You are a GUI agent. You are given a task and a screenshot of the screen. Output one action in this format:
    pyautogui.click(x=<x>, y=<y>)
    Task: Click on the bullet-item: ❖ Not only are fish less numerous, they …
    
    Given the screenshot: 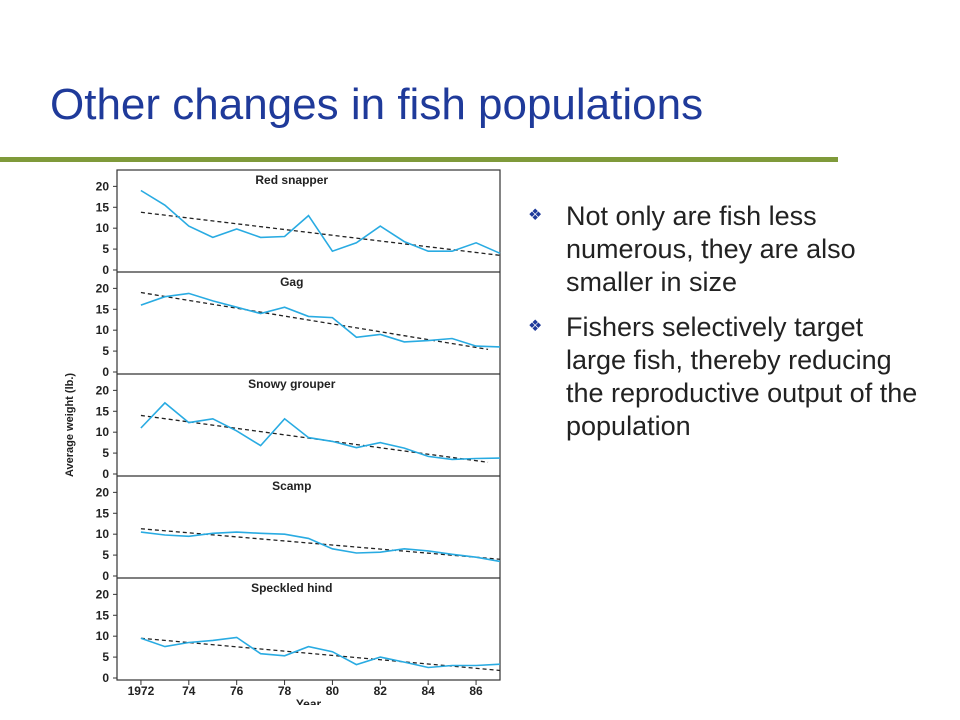 What is the action you would take?
    pyautogui.click(x=728, y=249)
    